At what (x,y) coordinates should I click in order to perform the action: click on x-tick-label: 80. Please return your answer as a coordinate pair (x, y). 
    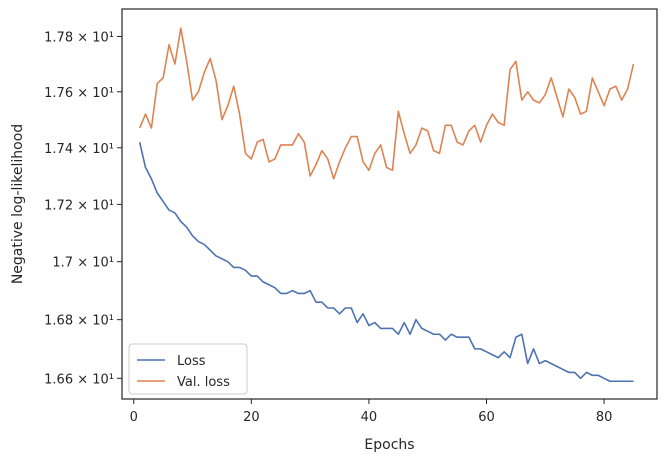
    Looking at the image, I should click on (604, 417).